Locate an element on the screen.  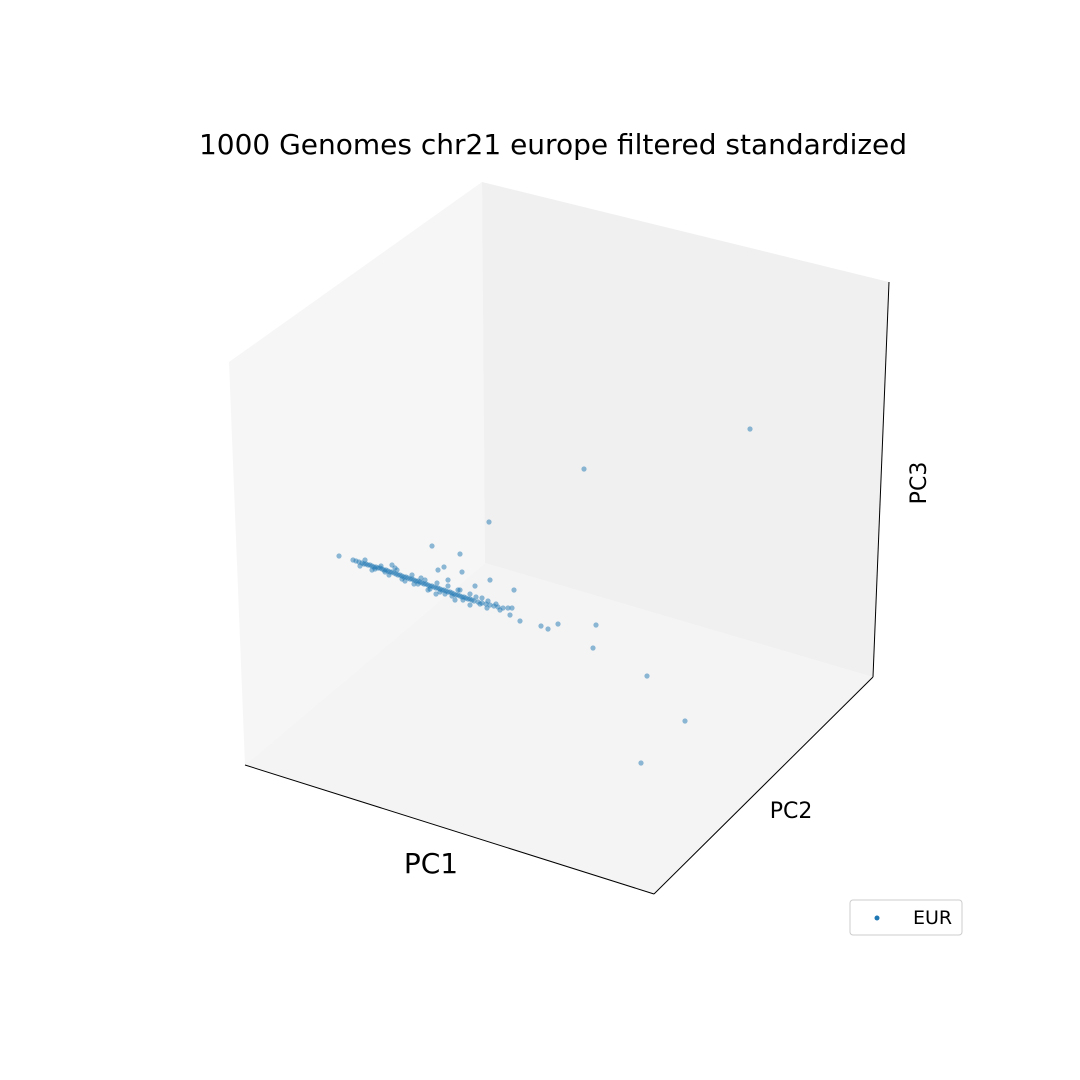
z-axis-line is located at coordinates (881, 479).